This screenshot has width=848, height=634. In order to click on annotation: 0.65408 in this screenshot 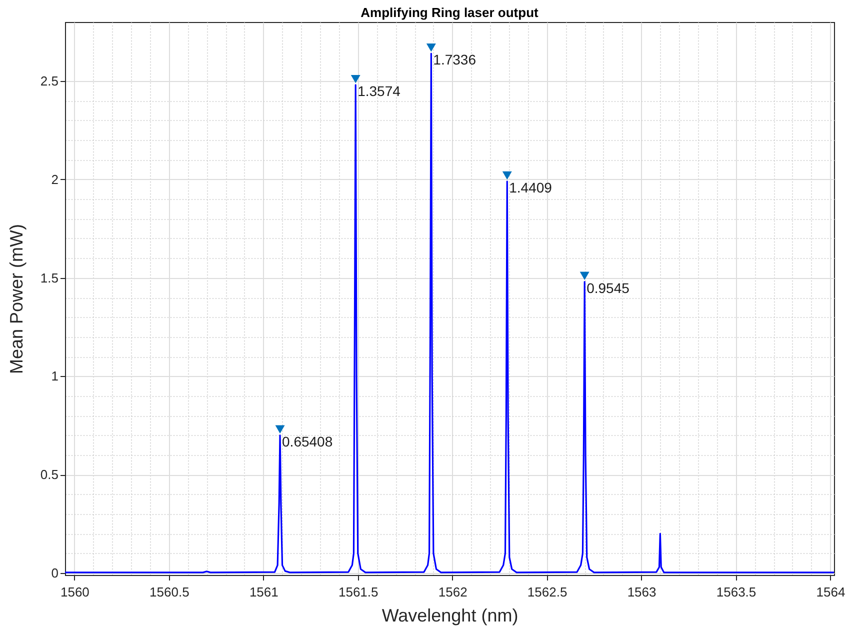, I will do `click(307, 441)`.